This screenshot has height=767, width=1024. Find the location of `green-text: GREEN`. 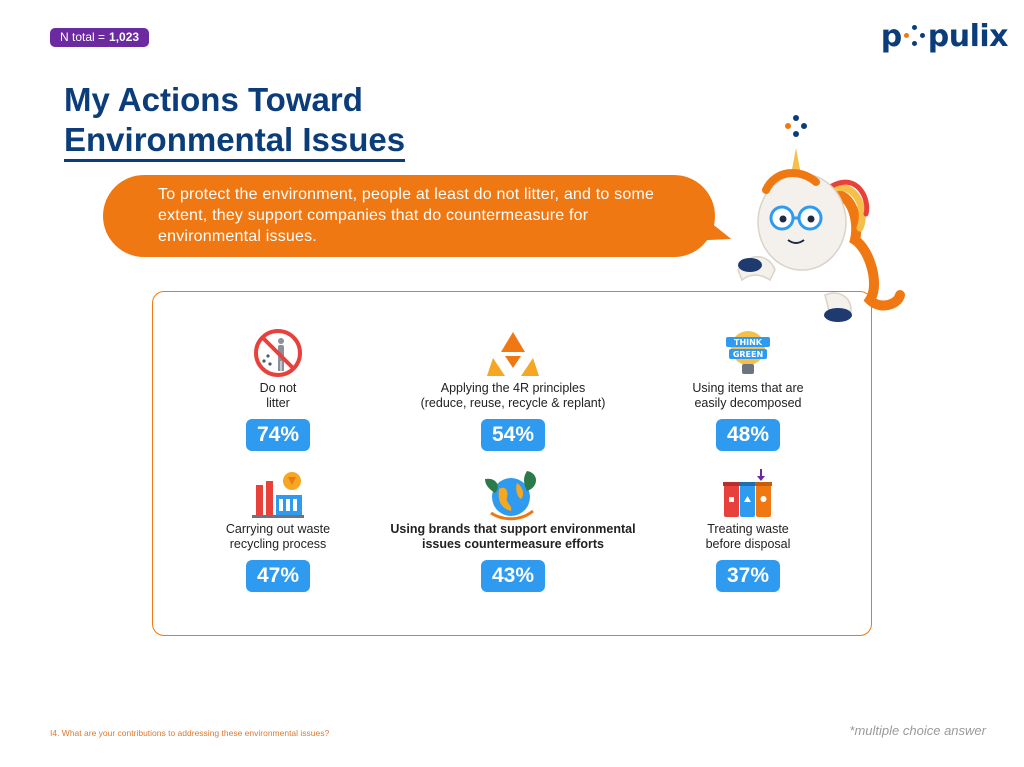

green-text: GREEN is located at coordinates (748, 354).